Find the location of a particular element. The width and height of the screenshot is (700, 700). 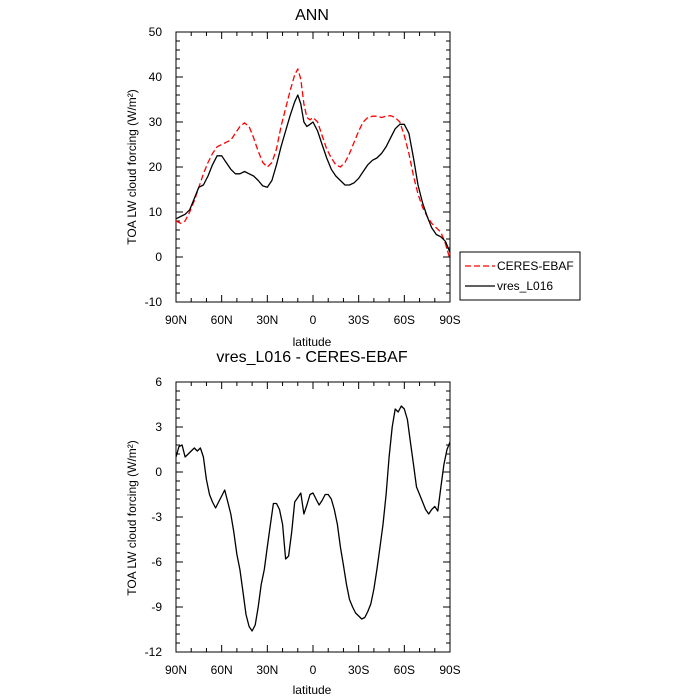

legend-box is located at coordinates (520, 276).